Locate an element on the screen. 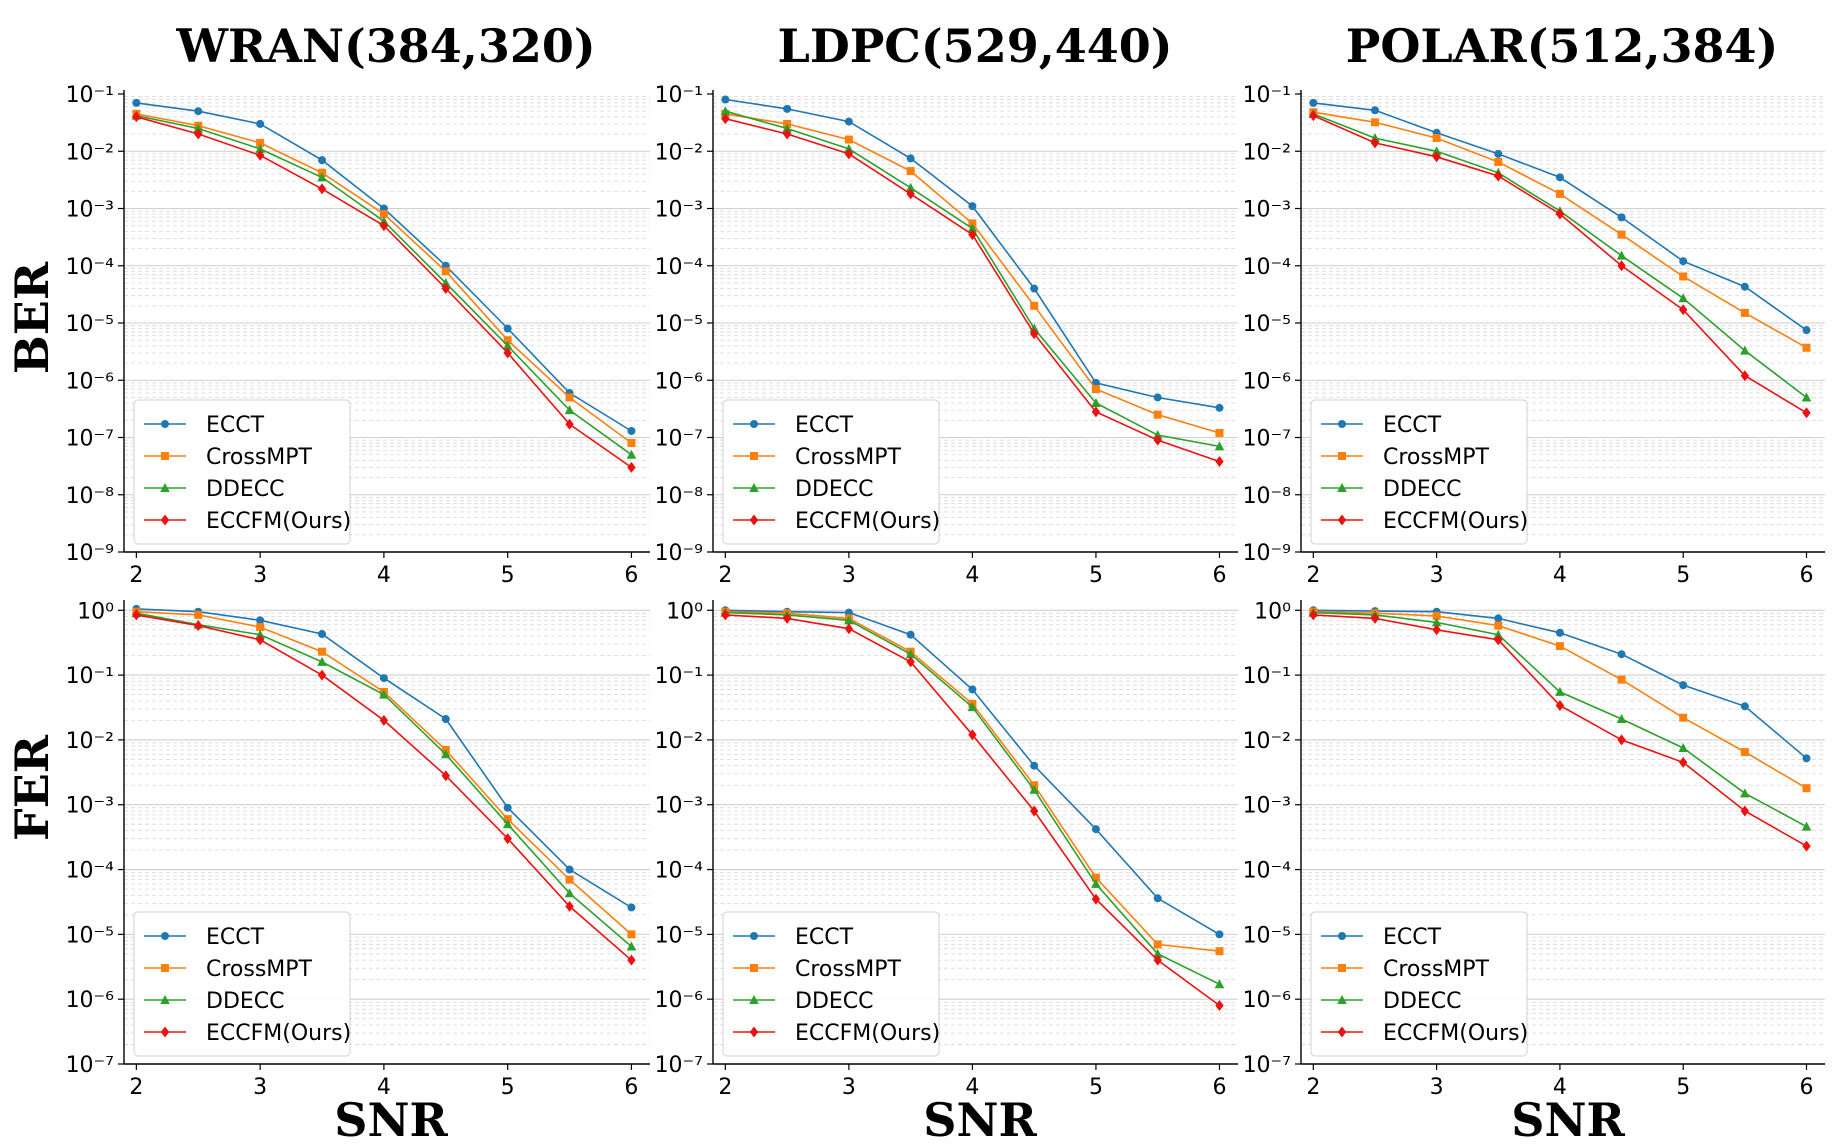 This screenshot has height=1148, width=1846. row-label-fer: FER is located at coordinates (32, 787).